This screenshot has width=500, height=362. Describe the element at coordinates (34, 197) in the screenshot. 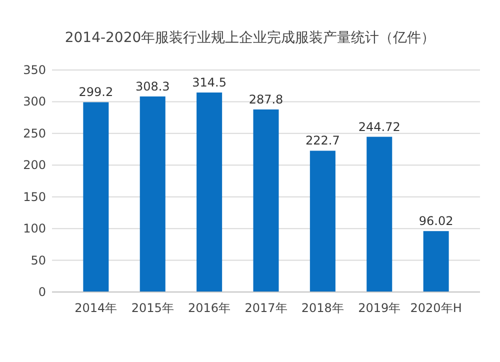

I see `y-tick-label: 150` at that location.